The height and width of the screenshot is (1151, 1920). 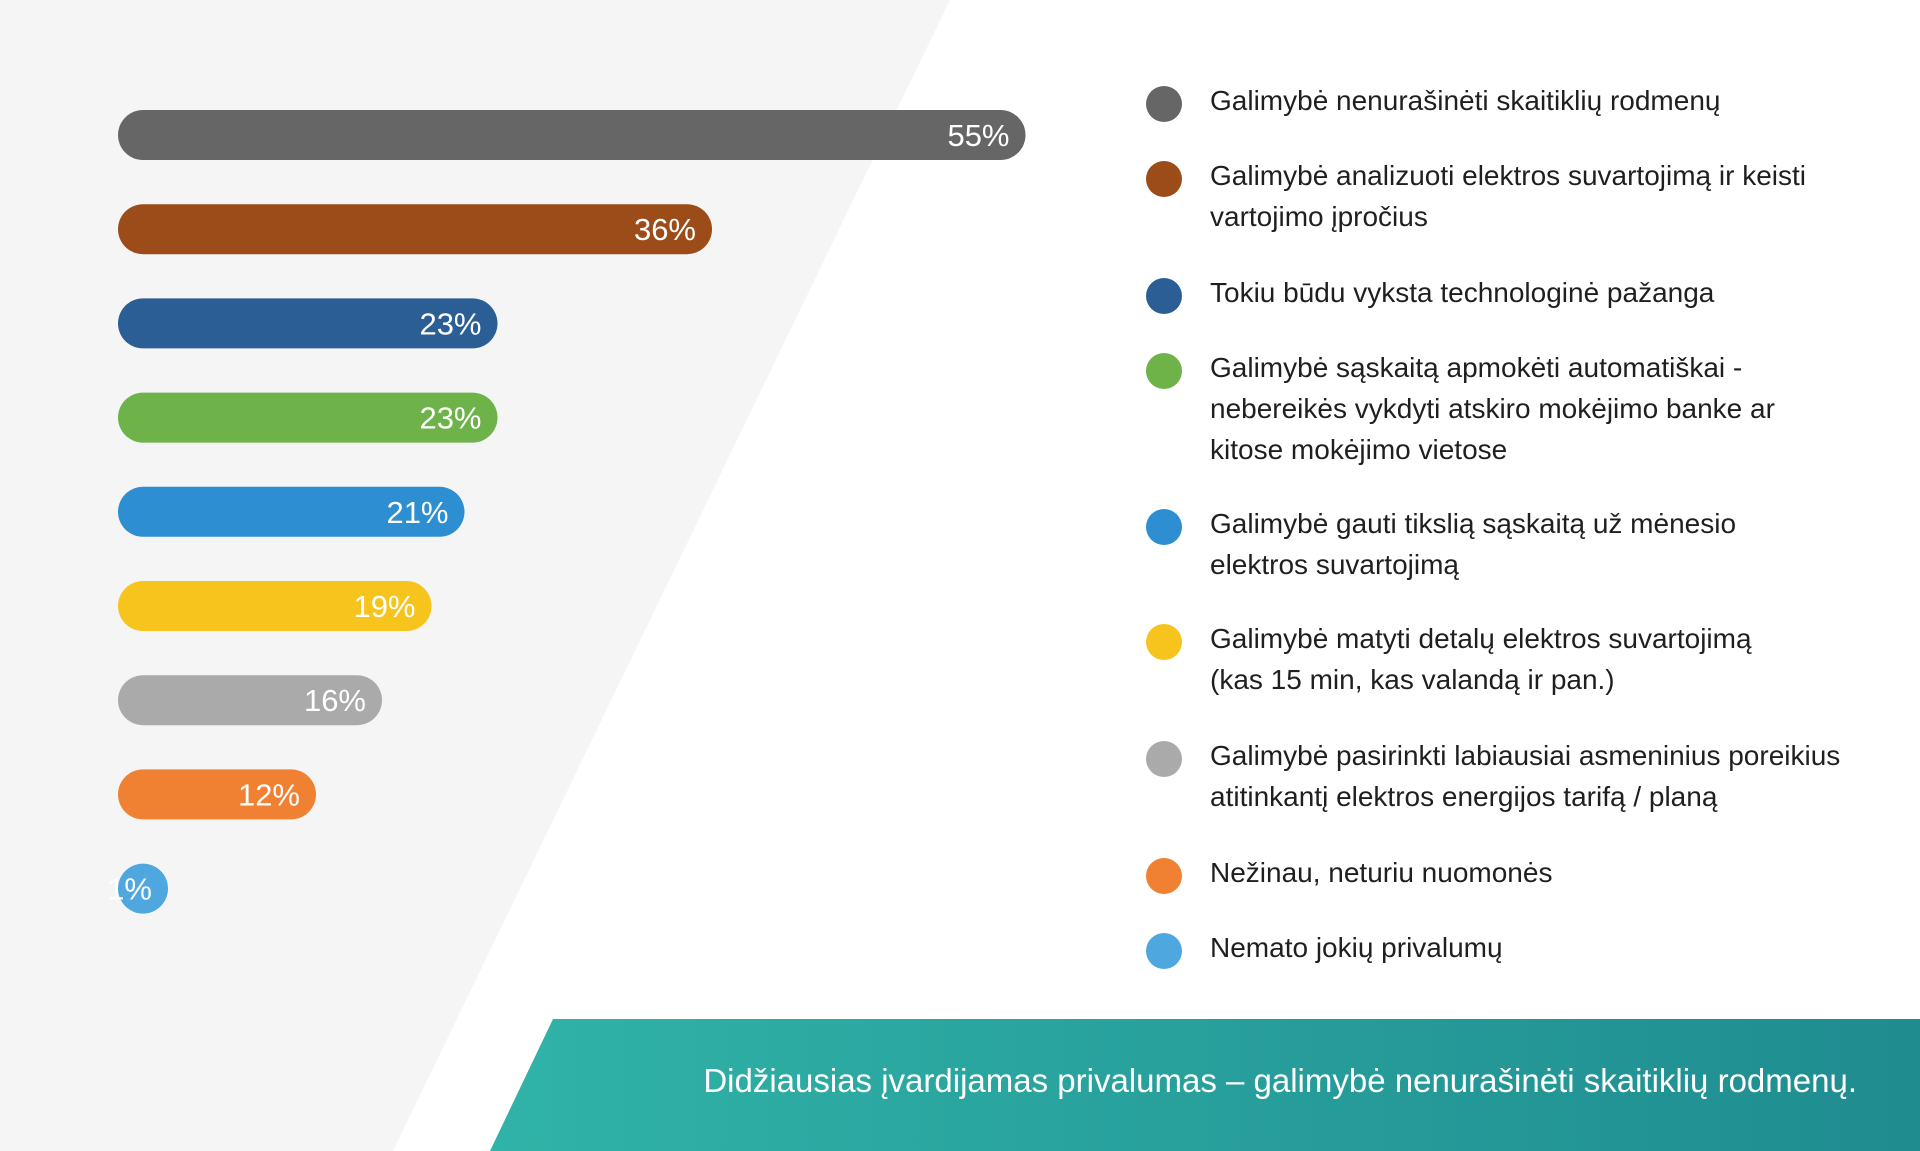 What do you see at coordinates (1356, 947) in the screenshot?
I see `legend-label: Nemato jokių privalumų` at bounding box center [1356, 947].